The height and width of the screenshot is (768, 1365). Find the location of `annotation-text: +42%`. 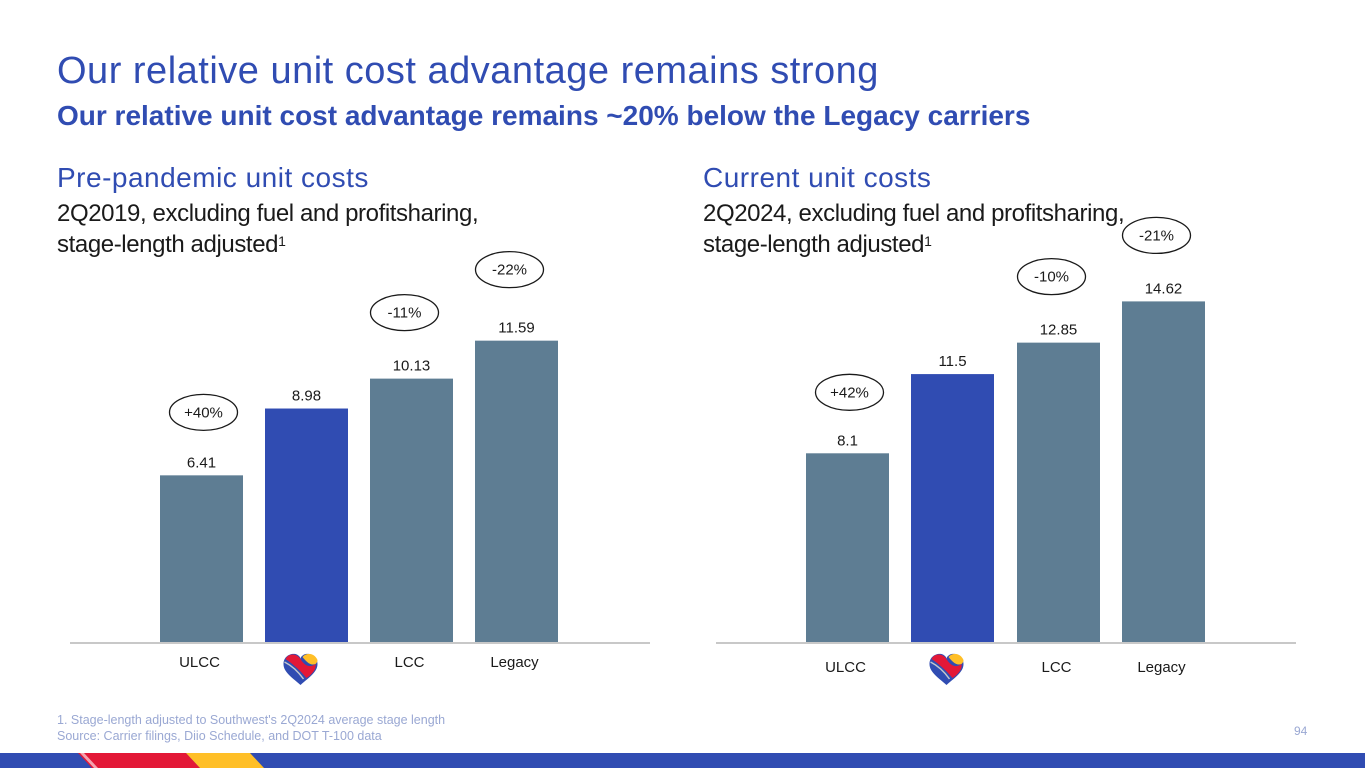

annotation-text: +42% is located at coordinates (849, 392).